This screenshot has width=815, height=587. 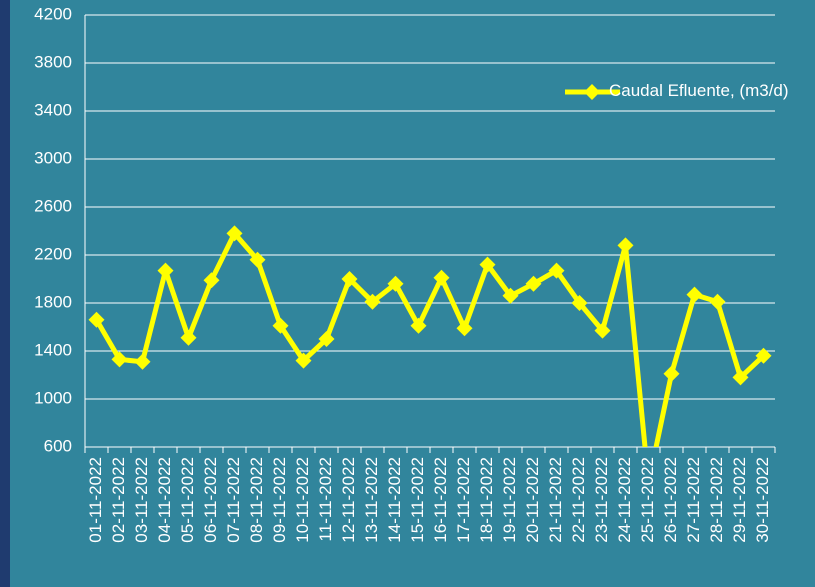 What do you see at coordinates (53, 205) in the screenshot?
I see `y-tick-label: 2600` at bounding box center [53, 205].